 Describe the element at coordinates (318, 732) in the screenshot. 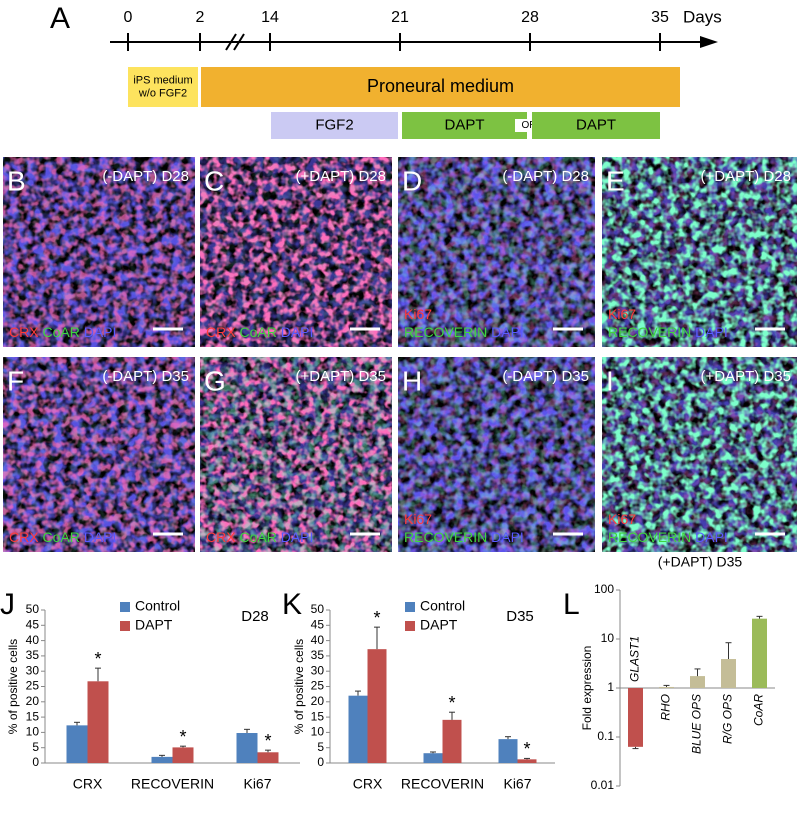

I see `y-tick-label: 10` at that location.